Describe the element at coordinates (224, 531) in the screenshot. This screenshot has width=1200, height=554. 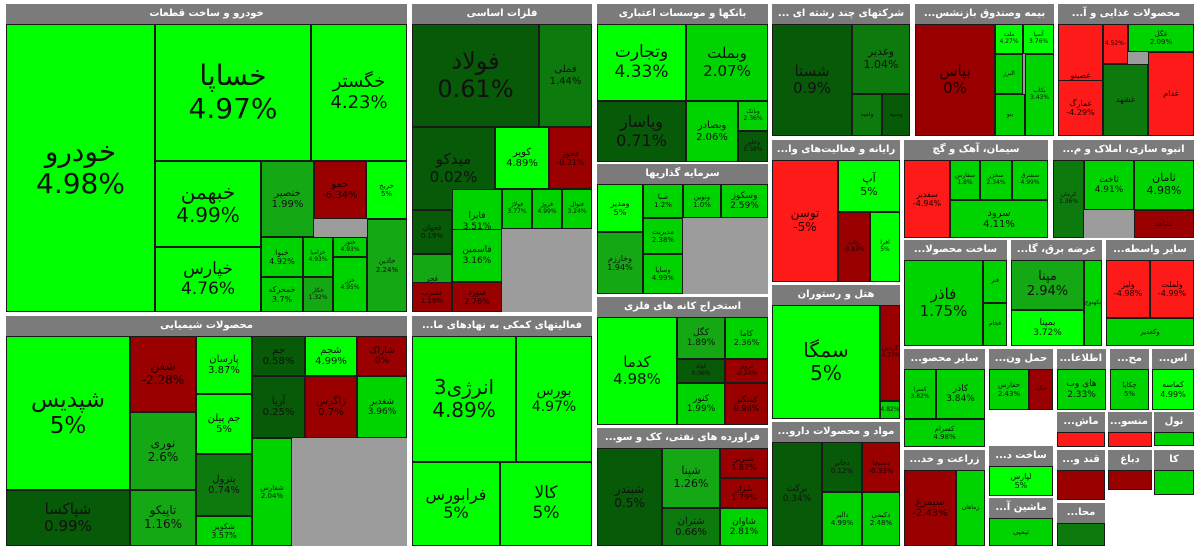
I see `stock-tile: شکویر 3.57%` at that location.